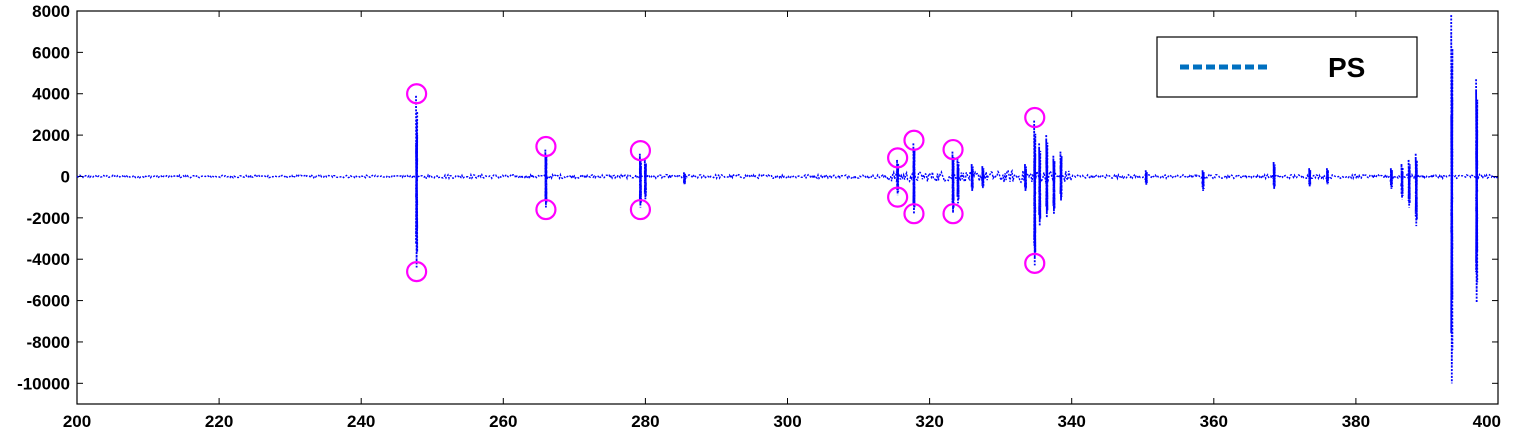 The image size is (1520, 436). Describe the element at coordinates (645, 421) in the screenshot. I see `x-tick-label: 280` at that location.